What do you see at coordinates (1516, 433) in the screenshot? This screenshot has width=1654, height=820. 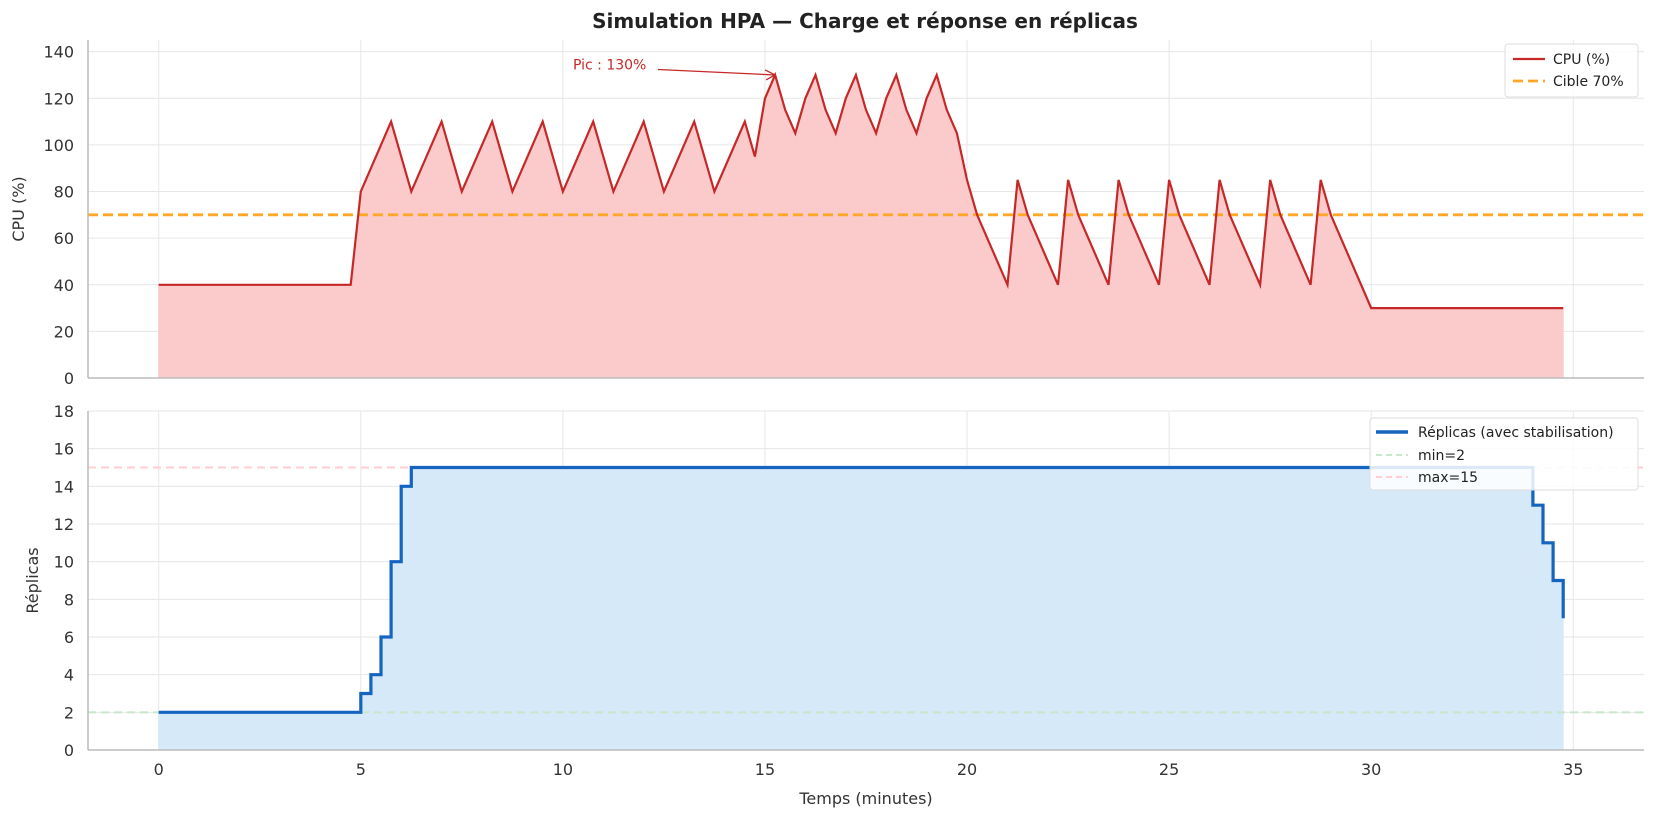 I see `legend-label-replicas: Réplicas (avec stabilisation)` at bounding box center [1516, 433].